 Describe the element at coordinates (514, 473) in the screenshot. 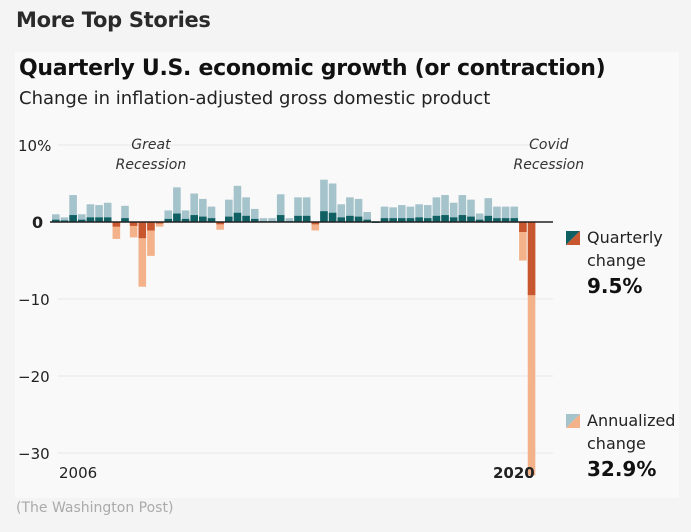

I see `x-tick-label: 2020` at that location.